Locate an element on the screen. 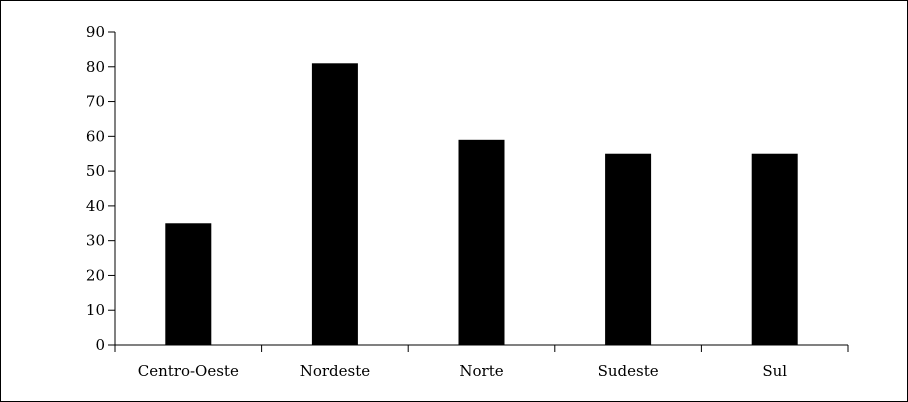 The height and width of the screenshot is (402, 908). y-tick-label: 30 is located at coordinates (95, 241).